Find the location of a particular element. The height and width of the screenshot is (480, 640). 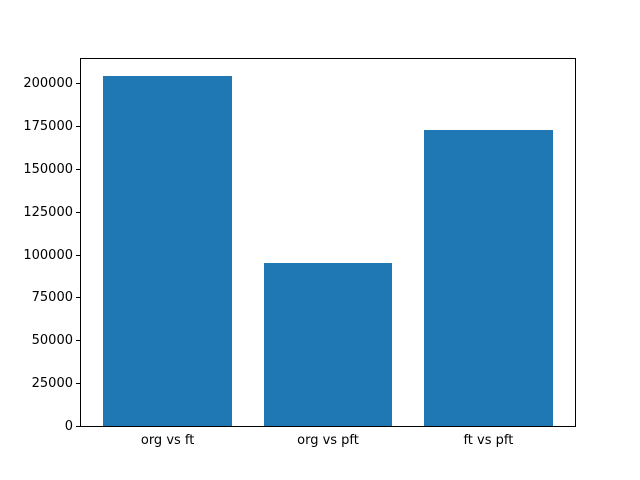

bar-ft-vs-pft is located at coordinates (488, 277).